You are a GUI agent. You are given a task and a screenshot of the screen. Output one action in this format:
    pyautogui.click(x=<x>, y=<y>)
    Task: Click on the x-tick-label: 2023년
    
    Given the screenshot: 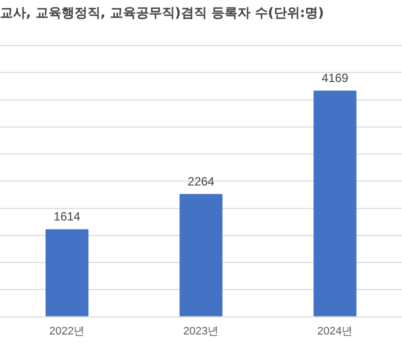 What is the action you would take?
    pyautogui.click(x=201, y=331)
    